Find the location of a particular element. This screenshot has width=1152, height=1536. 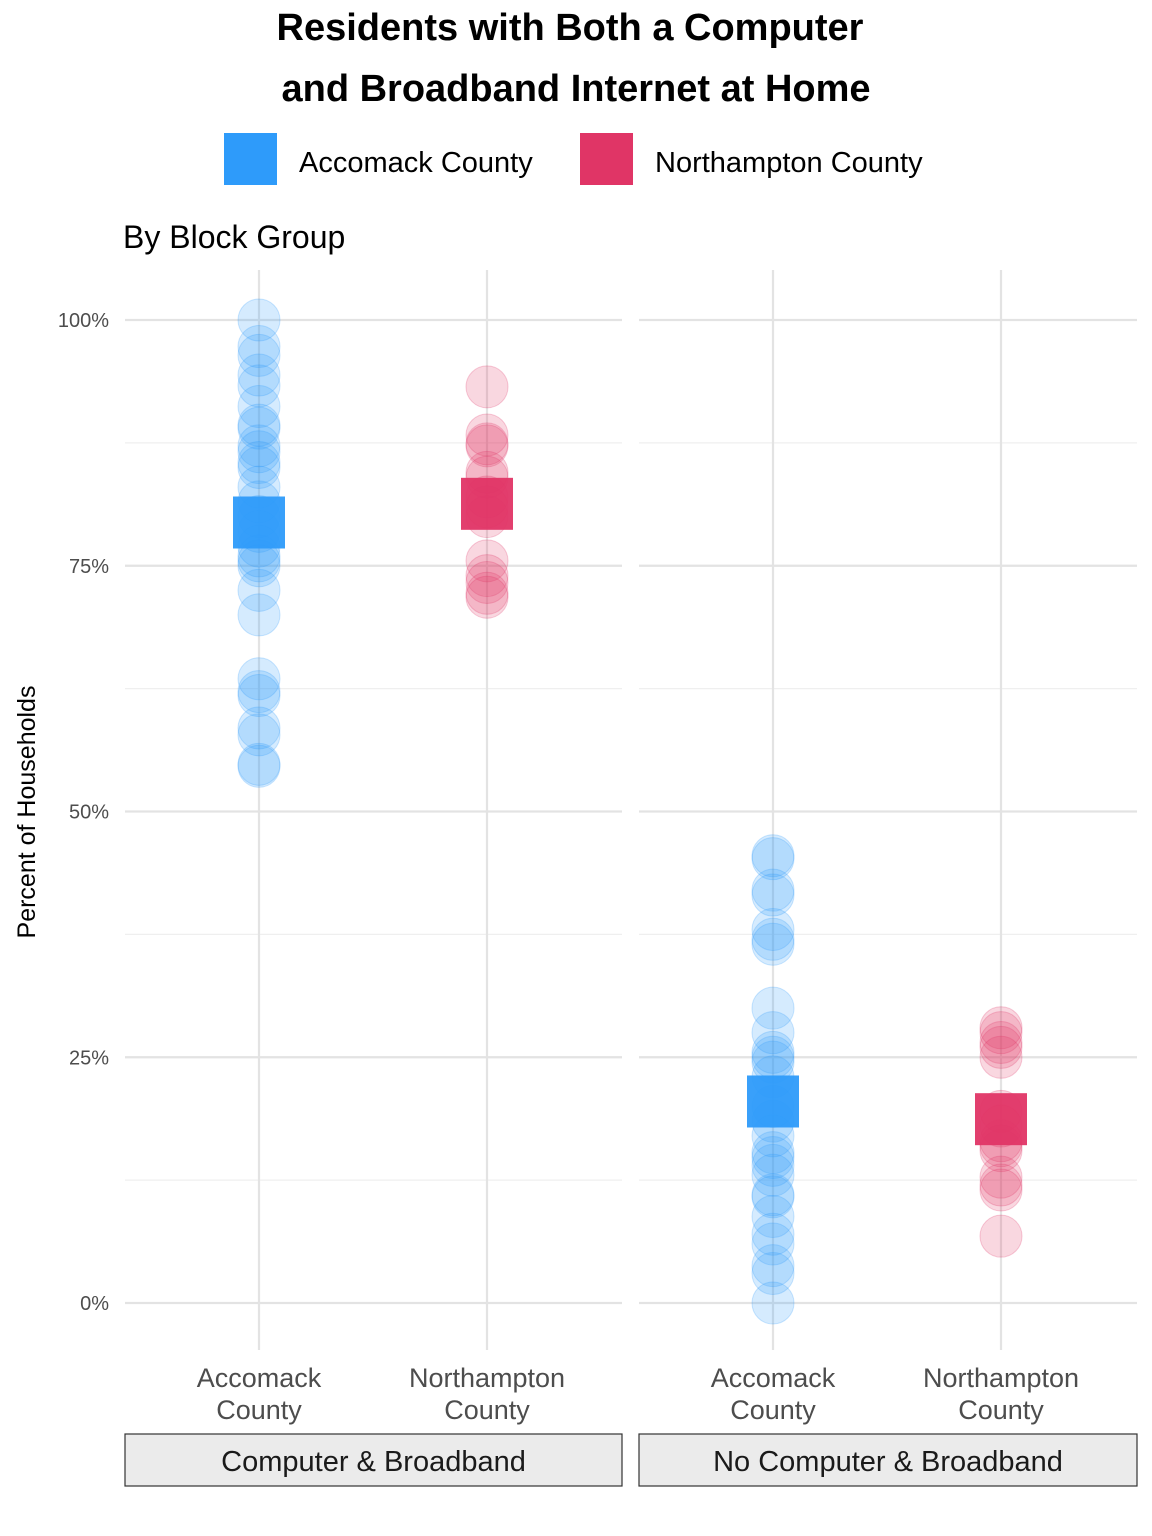

facet-strip-label: Computer & Broadband is located at coordinates (373, 1462).